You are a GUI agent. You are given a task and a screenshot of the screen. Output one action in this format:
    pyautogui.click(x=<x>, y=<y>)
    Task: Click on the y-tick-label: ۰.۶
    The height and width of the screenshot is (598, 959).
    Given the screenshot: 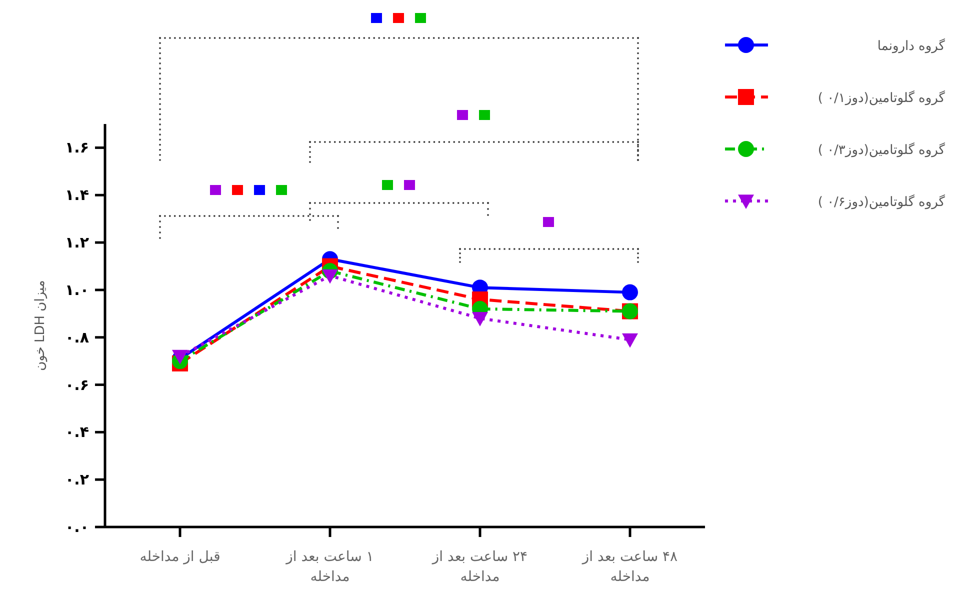 What is the action you would take?
    pyautogui.click(x=76, y=385)
    